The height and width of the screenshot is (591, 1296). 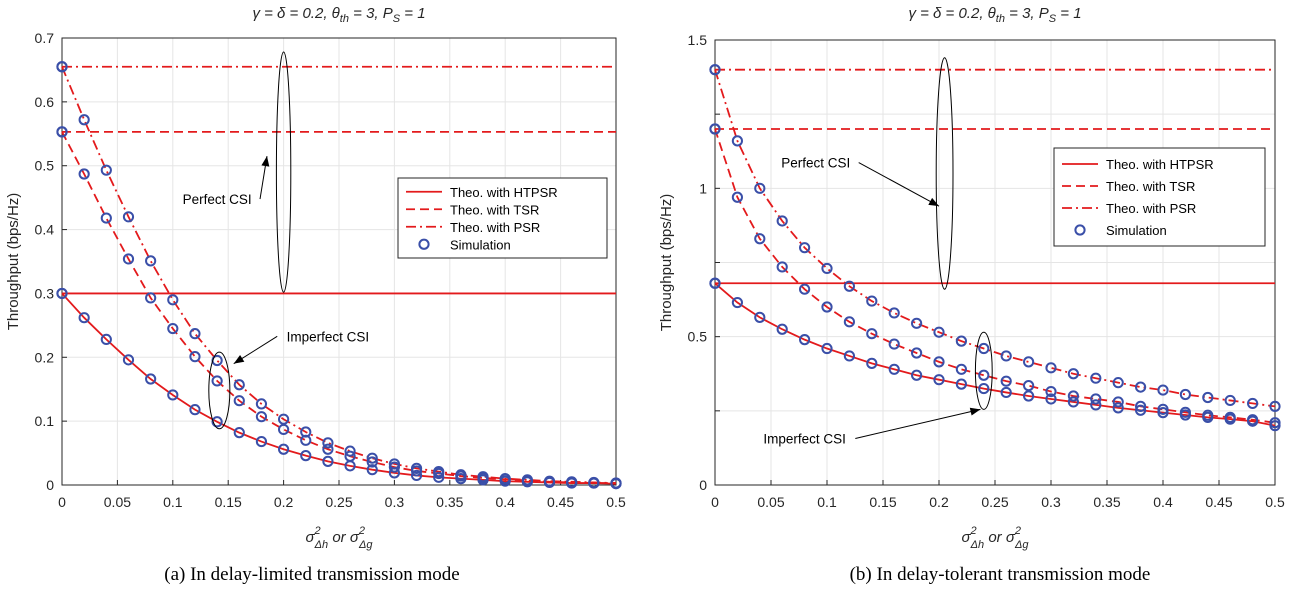 I want to click on title-part: γ = δ = 0.2, θ, so click(x=295, y=13).